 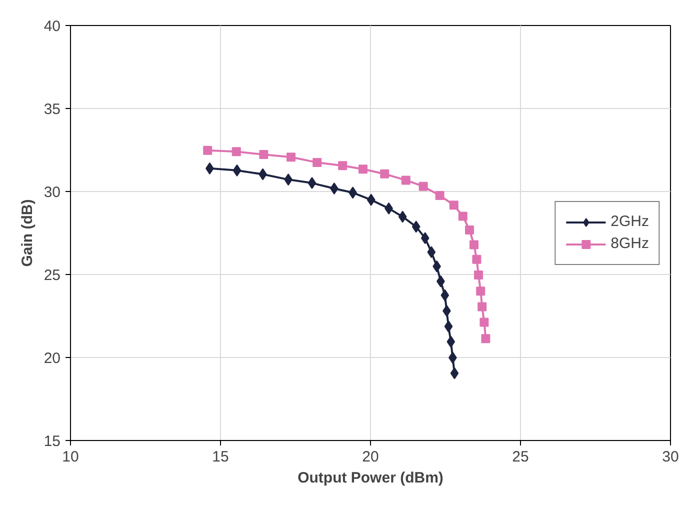 What do you see at coordinates (27, 233) in the screenshot?
I see `y-axis-title: Gain (dB)` at bounding box center [27, 233].